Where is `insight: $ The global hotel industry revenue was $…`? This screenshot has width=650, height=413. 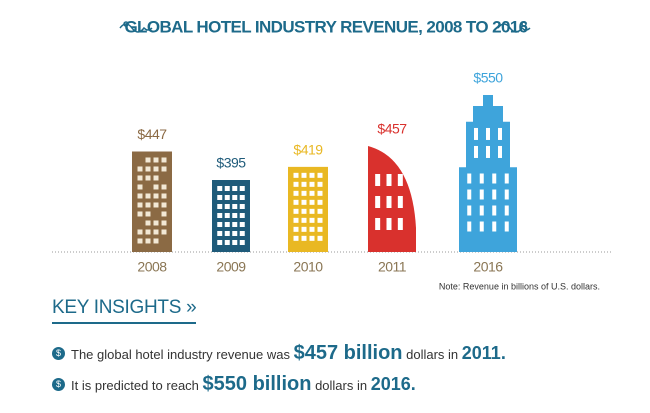 insight: $ The global hotel industry revenue was $… is located at coordinates (279, 353).